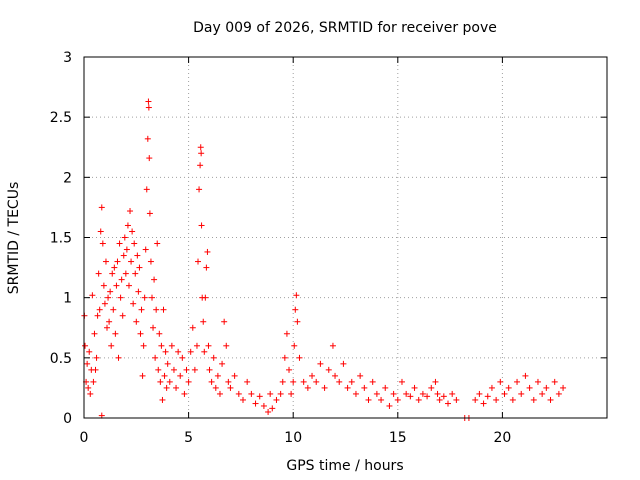 This screenshot has width=640, height=480. Describe the element at coordinates (398, 438) in the screenshot. I see `x-tick-label: 15` at that location.